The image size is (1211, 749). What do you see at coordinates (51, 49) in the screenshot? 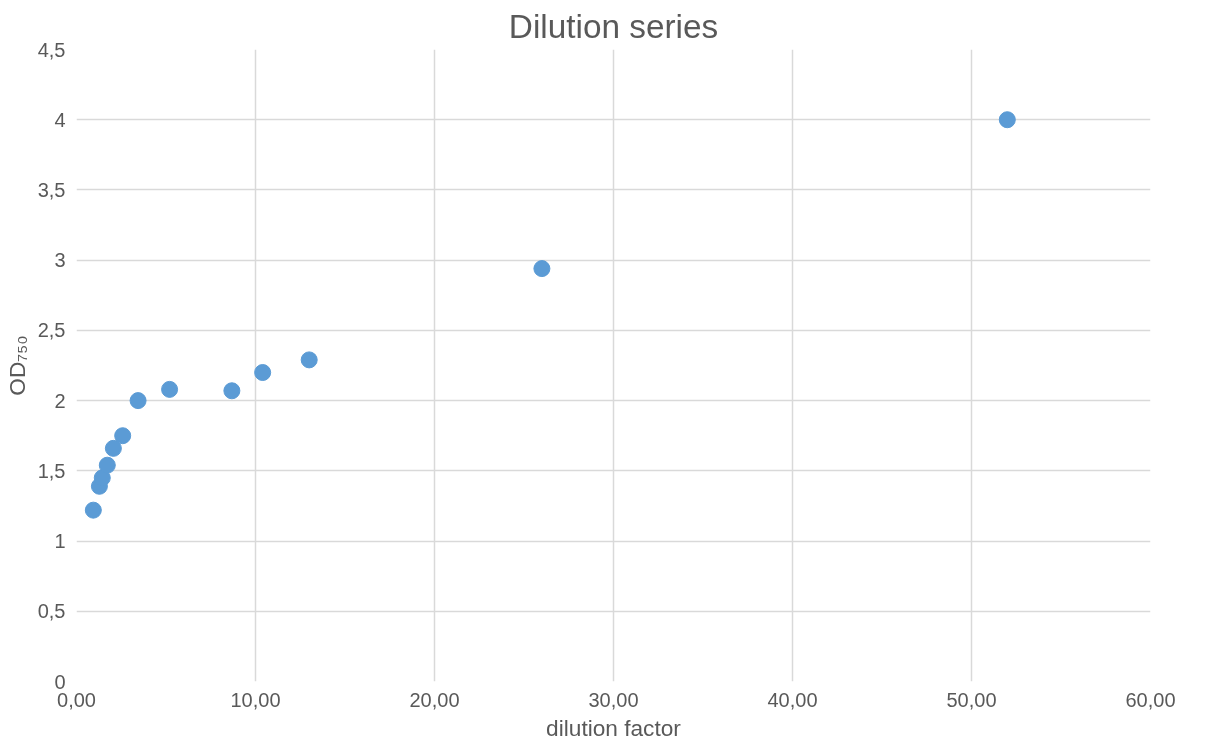
I see `y-tick-label: 4,5` at bounding box center [51, 49].